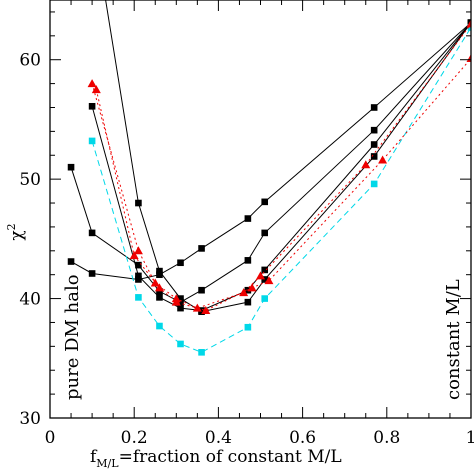 The image size is (474, 470). What do you see at coordinates (30, 419) in the screenshot?
I see `y-tick-label: 30` at bounding box center [30, 419].